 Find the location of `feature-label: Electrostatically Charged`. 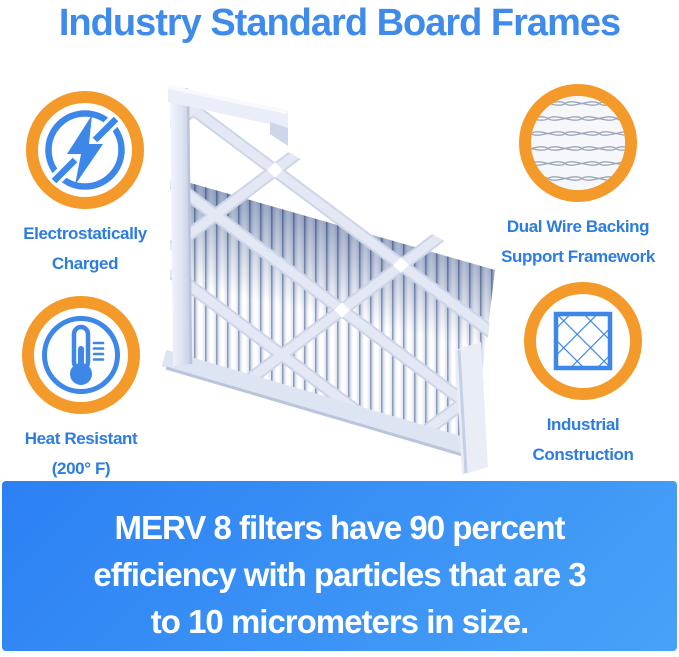

feature-label: Electrostatically Charged is located at coordinates (86, 249).